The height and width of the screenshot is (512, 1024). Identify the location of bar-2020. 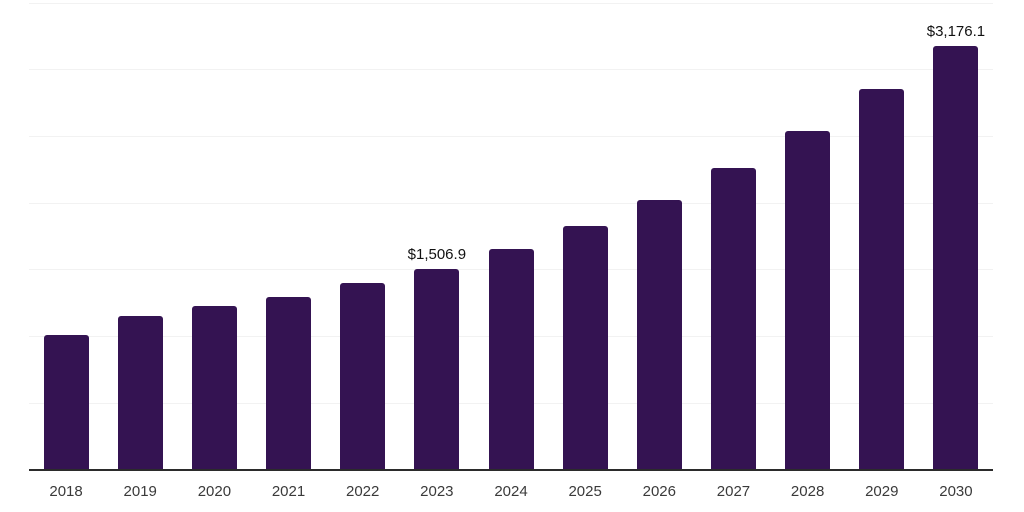
(214, 387).